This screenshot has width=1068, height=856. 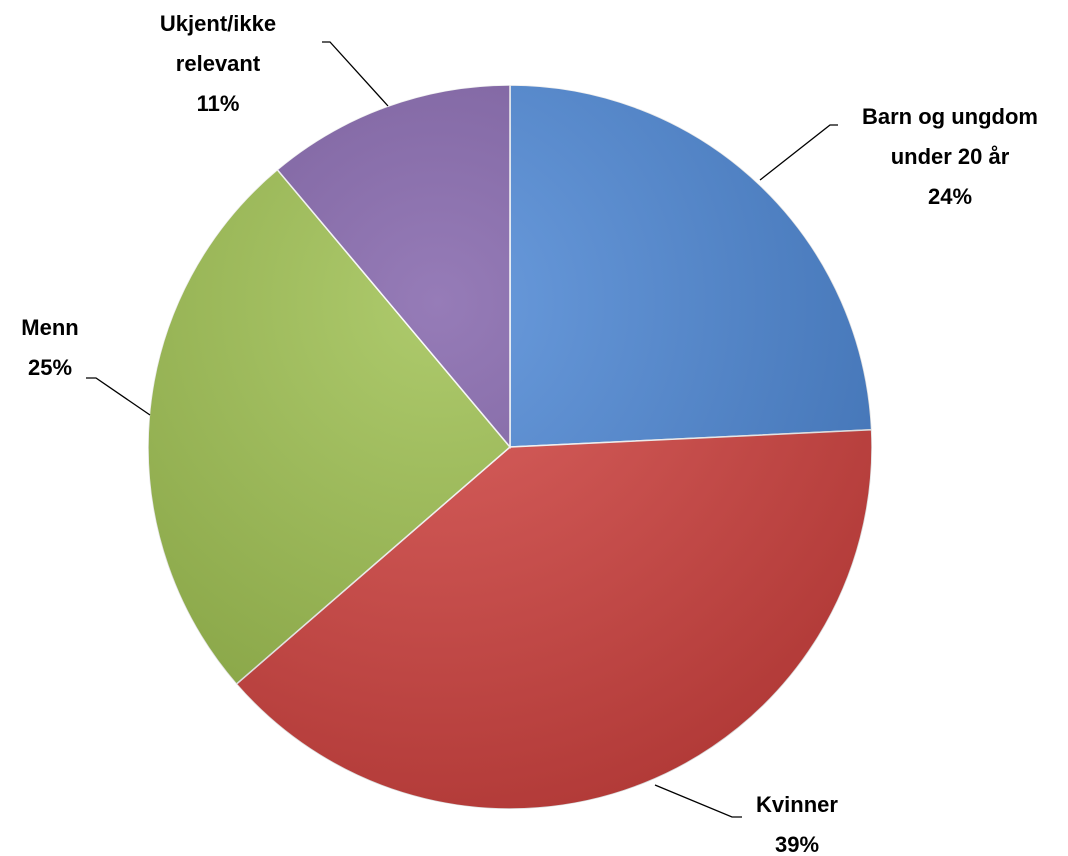 I want to click on slice-label: Barn og ungdom under 20 år 24%, so click(x=950, y=157).